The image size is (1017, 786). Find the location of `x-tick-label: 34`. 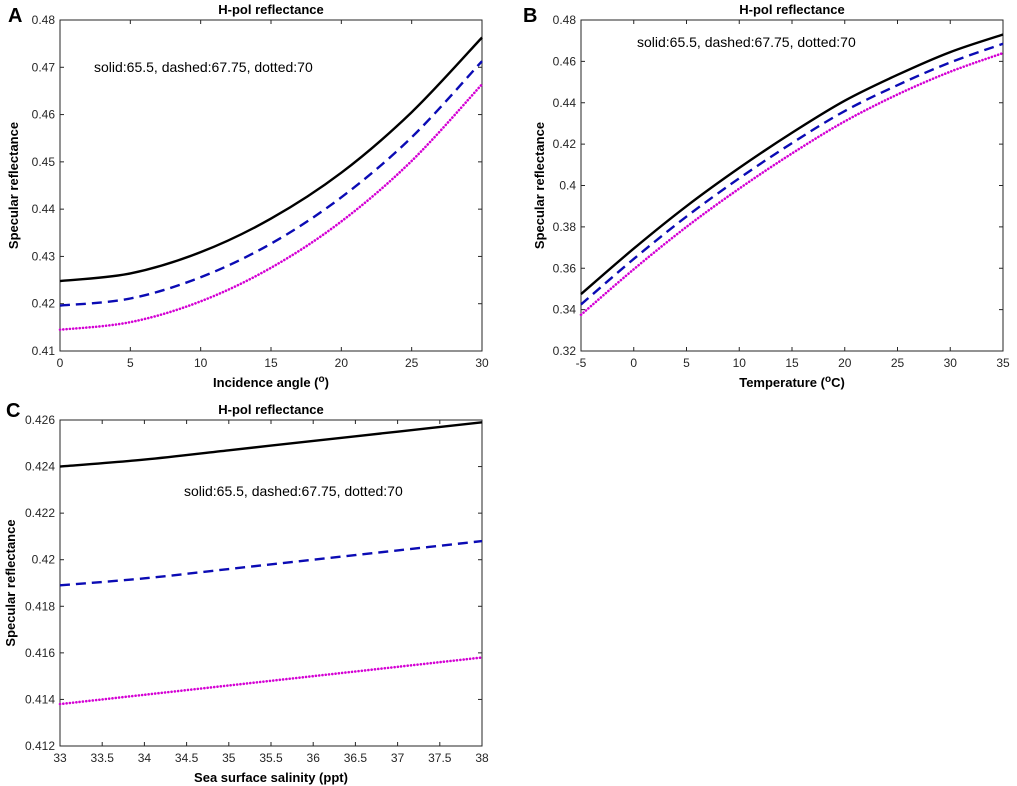

x-tick-label: 34 is located at coordinates (145, 758).